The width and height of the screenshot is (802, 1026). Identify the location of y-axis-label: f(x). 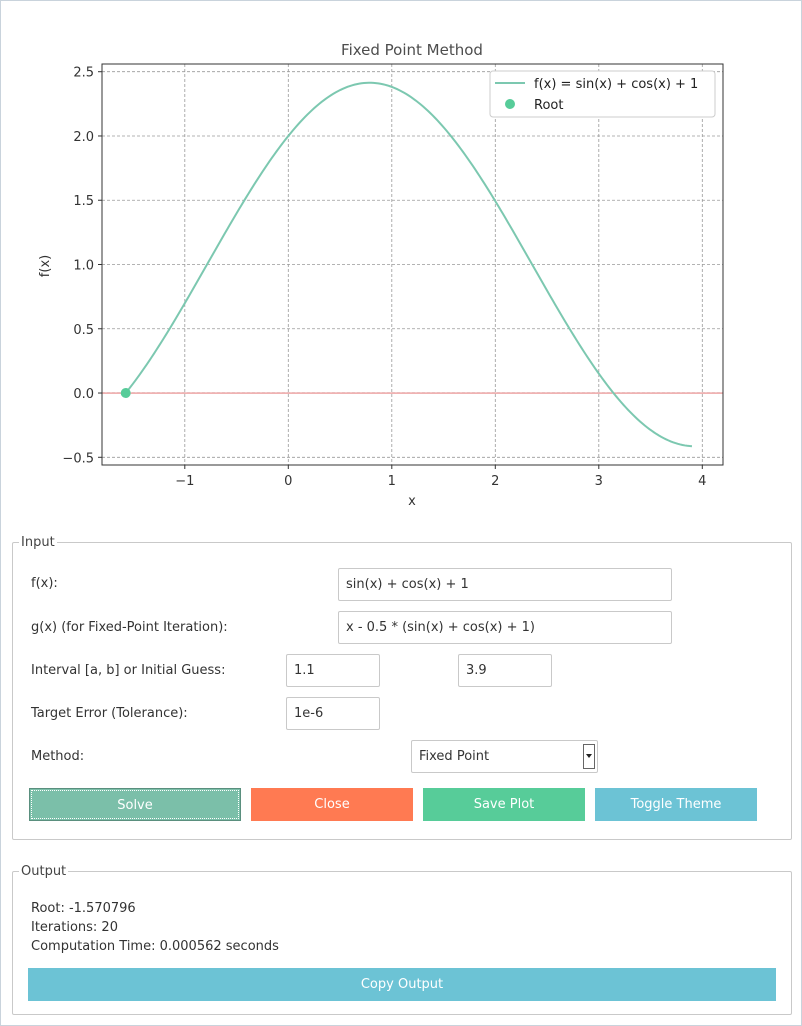
(45, 266).